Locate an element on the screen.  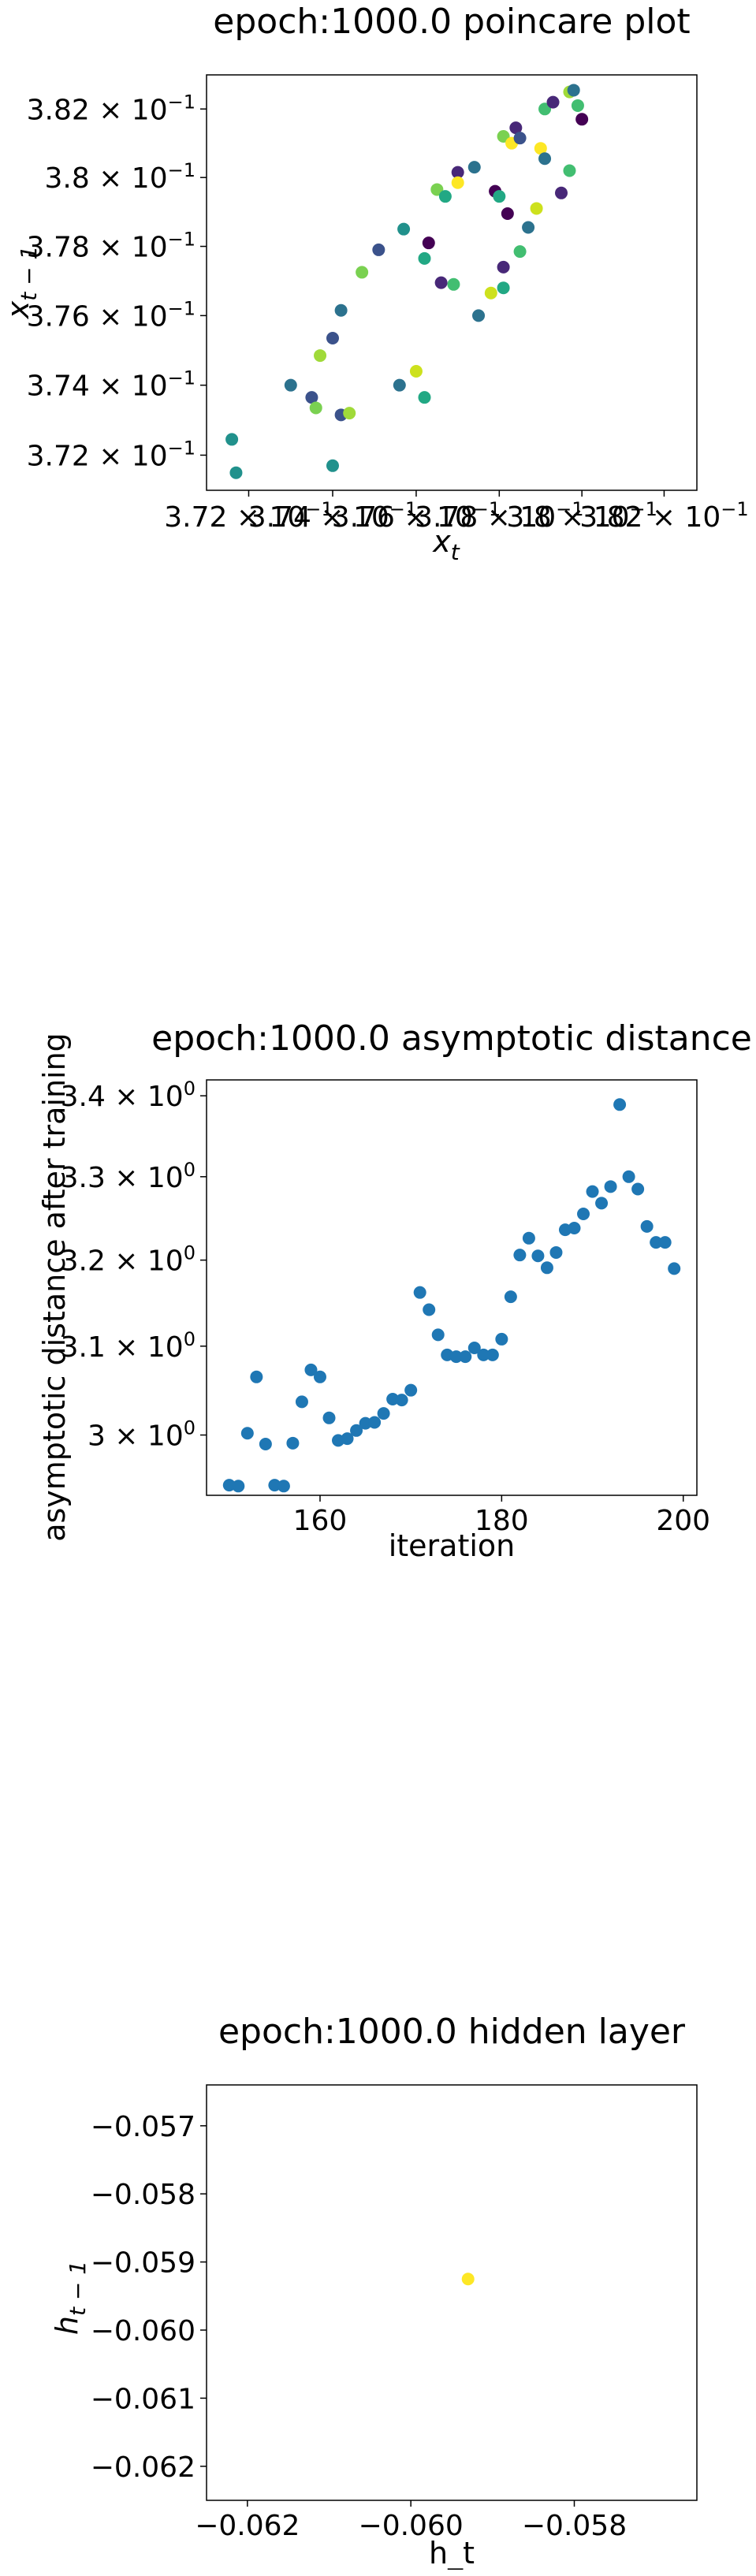
x-tick-label: 3.82 × 10⁻¹ is located at coordinates (663, 516).